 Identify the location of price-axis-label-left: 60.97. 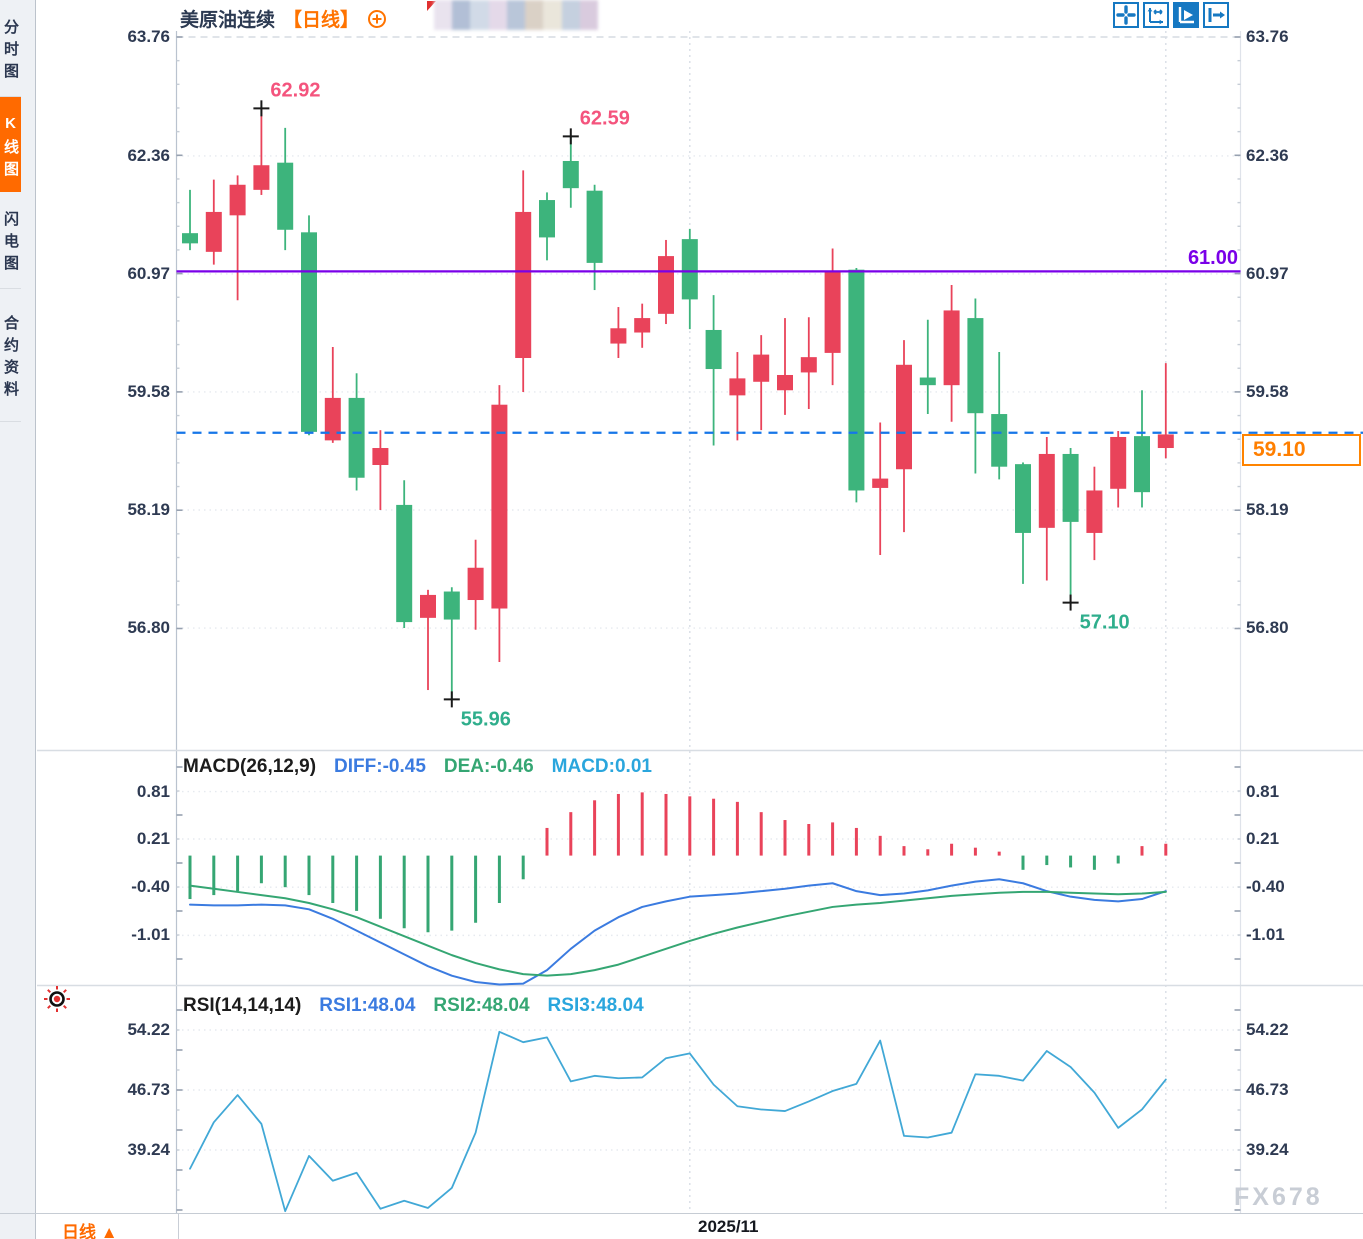
(148, 273).